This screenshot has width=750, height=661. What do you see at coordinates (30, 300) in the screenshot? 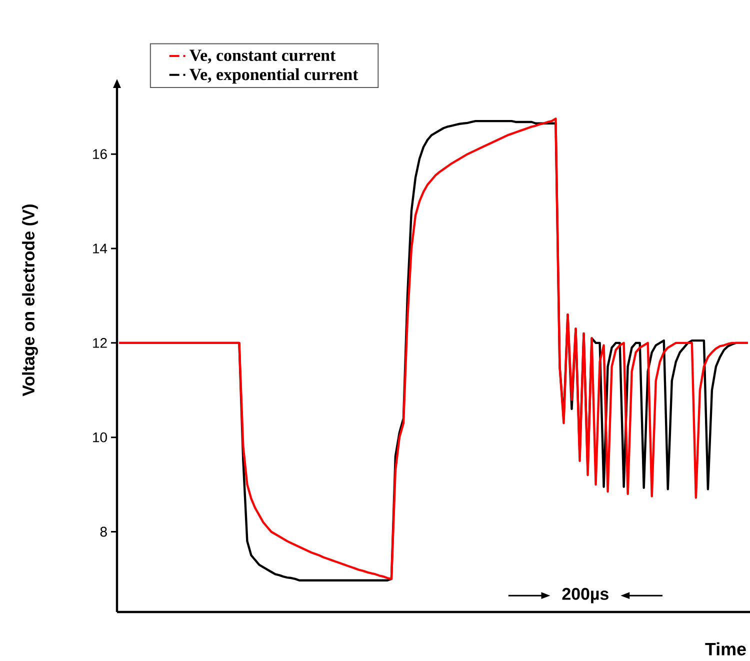
I see `y-axis-title: Voltage on electrode (V)` at bounding box center [30, 300].